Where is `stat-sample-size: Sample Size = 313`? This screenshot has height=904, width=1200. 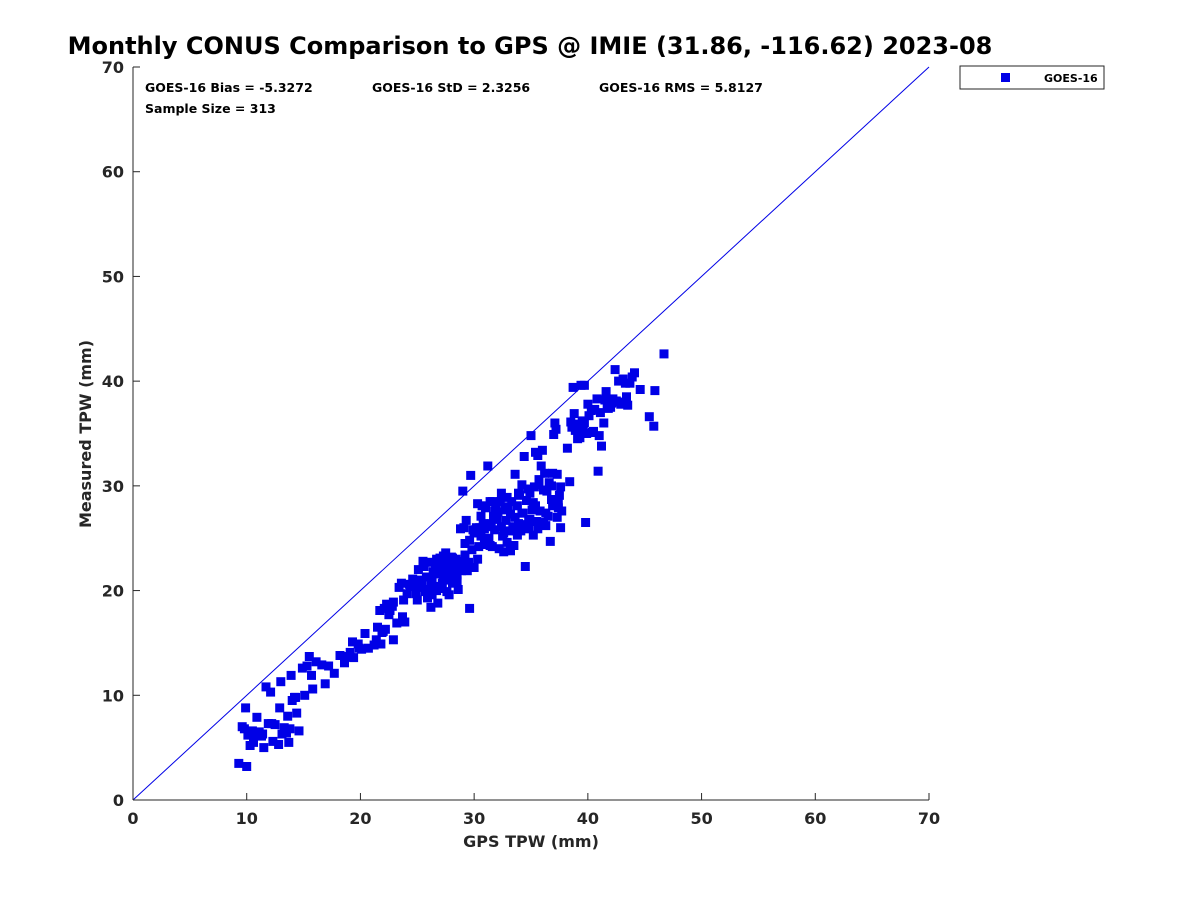
stat-sample-size: Sample Size = 313 is located at coordinates (210, 108).